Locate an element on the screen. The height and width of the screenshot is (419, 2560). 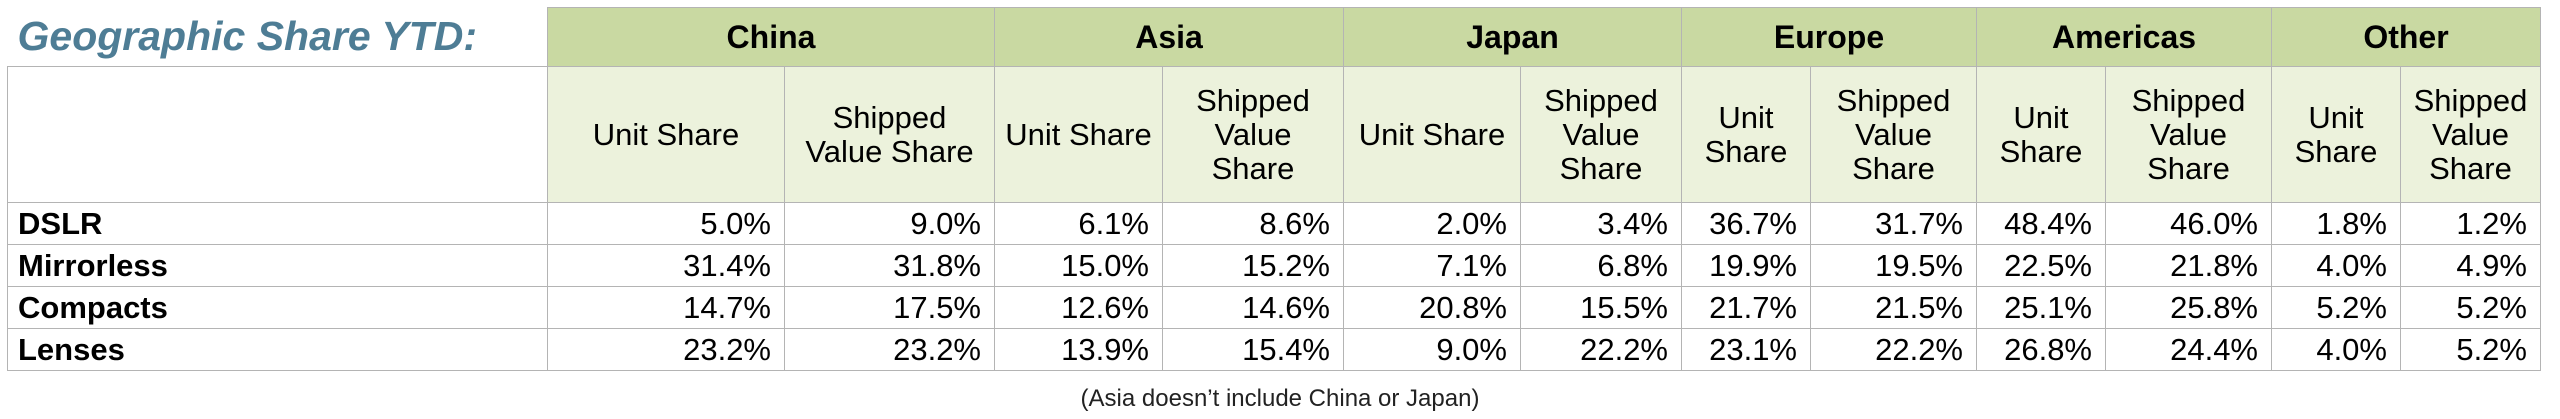
table-cell: 13.9% is located at coordinates (1078, 349).